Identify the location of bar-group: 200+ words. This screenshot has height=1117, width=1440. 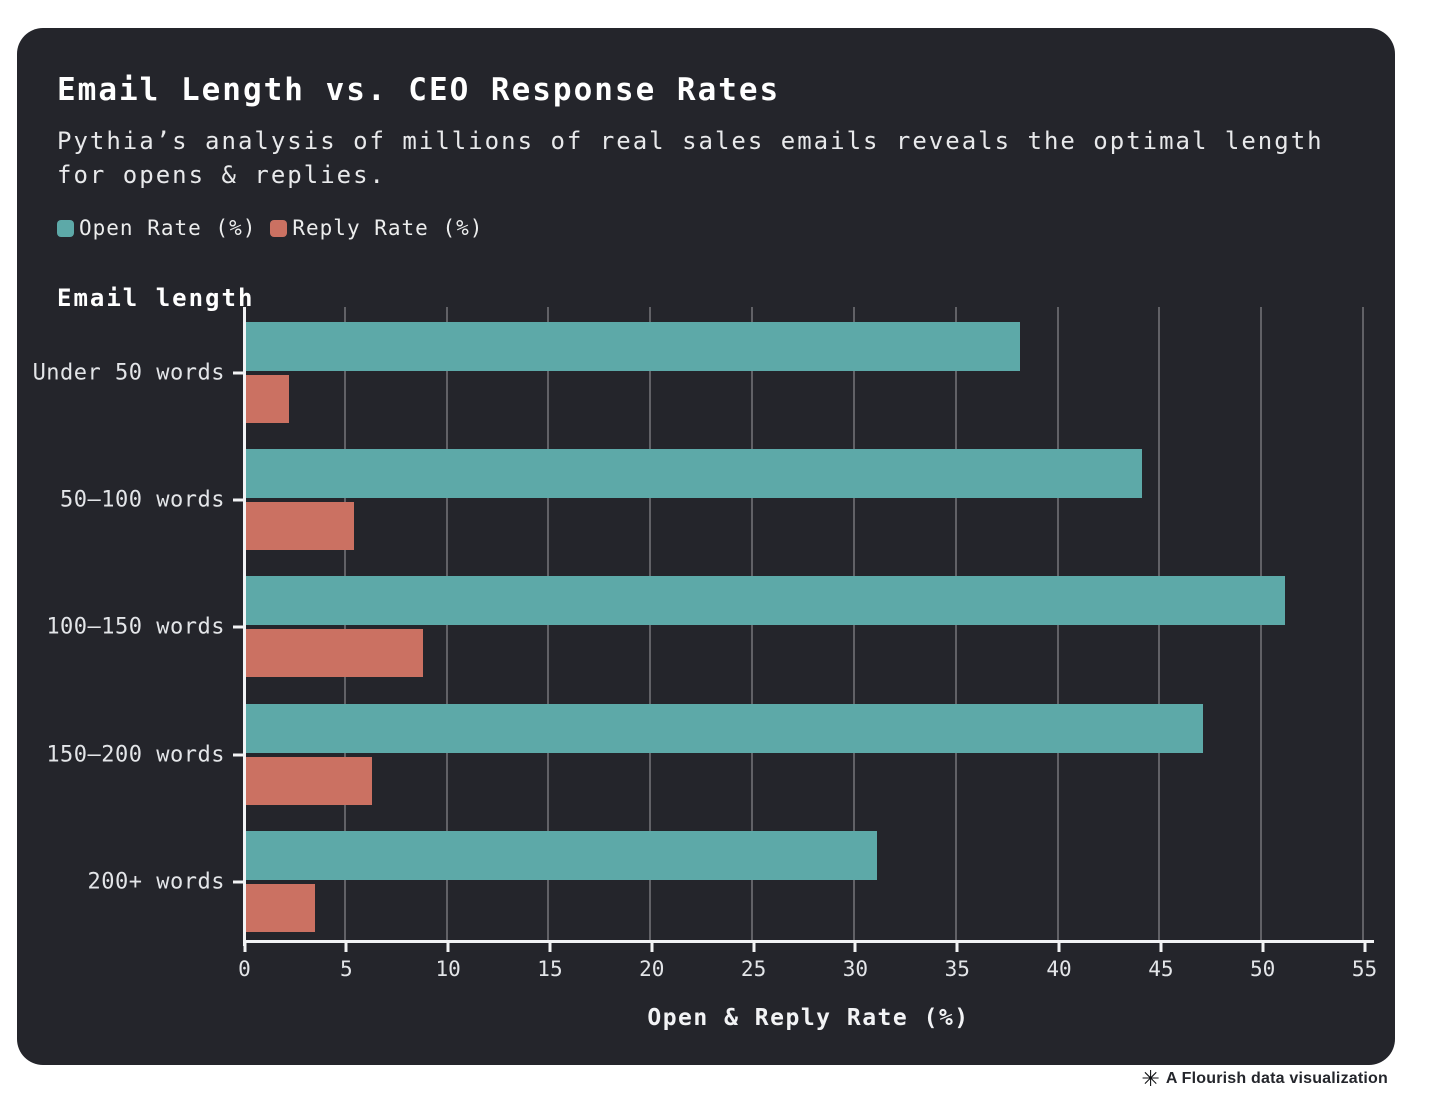
(731, 879).